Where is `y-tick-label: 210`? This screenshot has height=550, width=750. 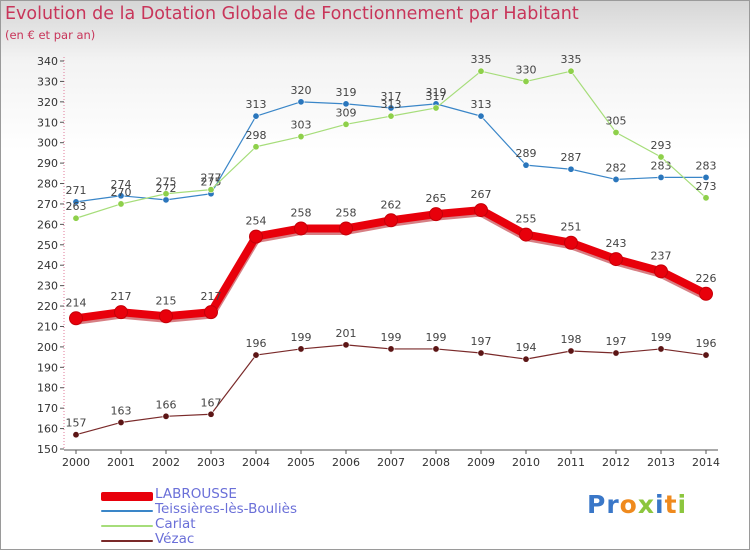
y-tick-label: 210 is located at coordinates (47, 326).